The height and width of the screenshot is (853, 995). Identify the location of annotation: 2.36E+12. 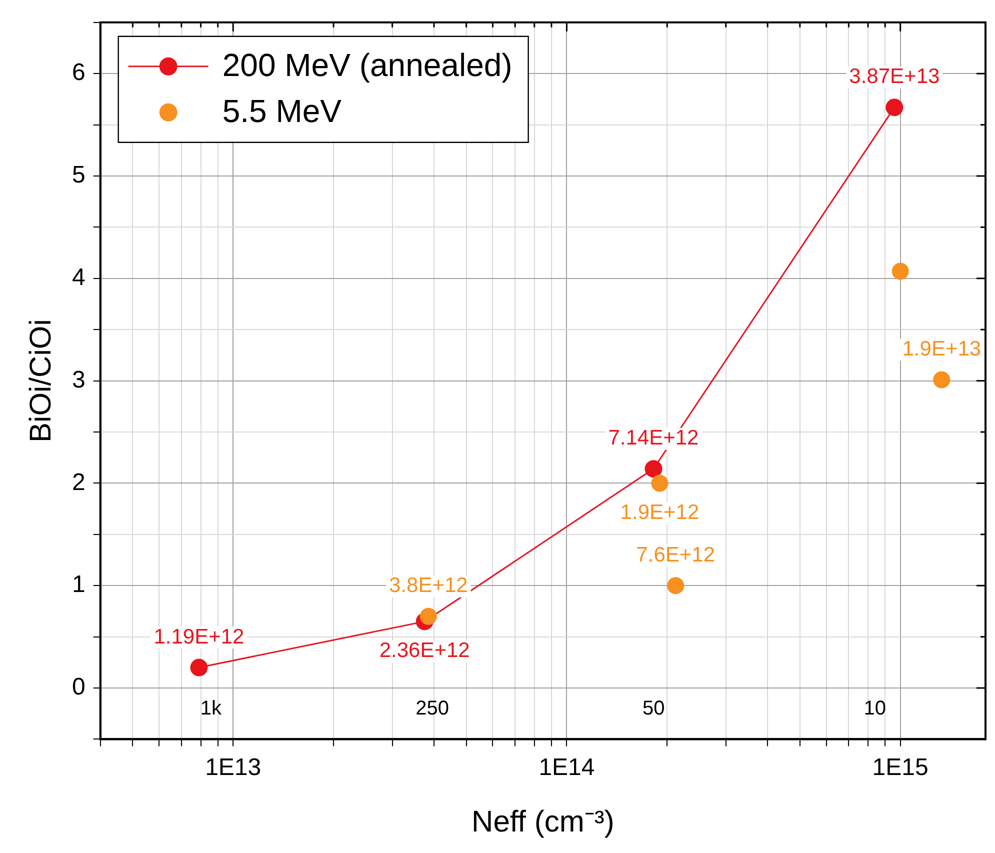
(424, 650).